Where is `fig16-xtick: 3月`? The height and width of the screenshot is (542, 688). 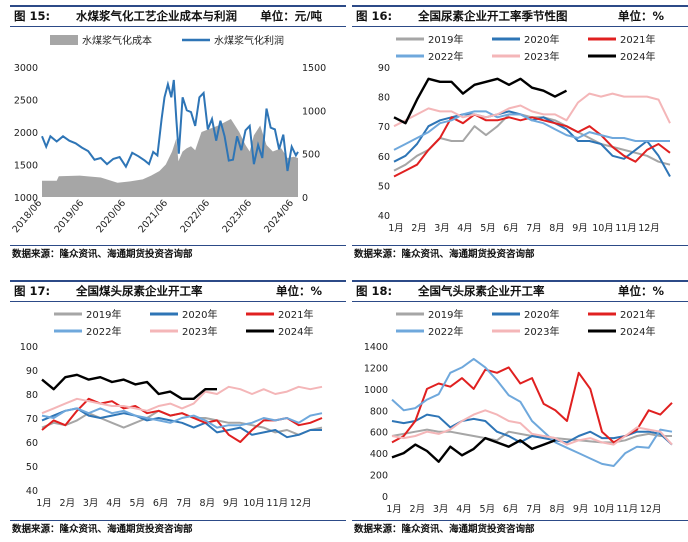 fig16-xtick: 3月 is located at coordinates (442, 228).